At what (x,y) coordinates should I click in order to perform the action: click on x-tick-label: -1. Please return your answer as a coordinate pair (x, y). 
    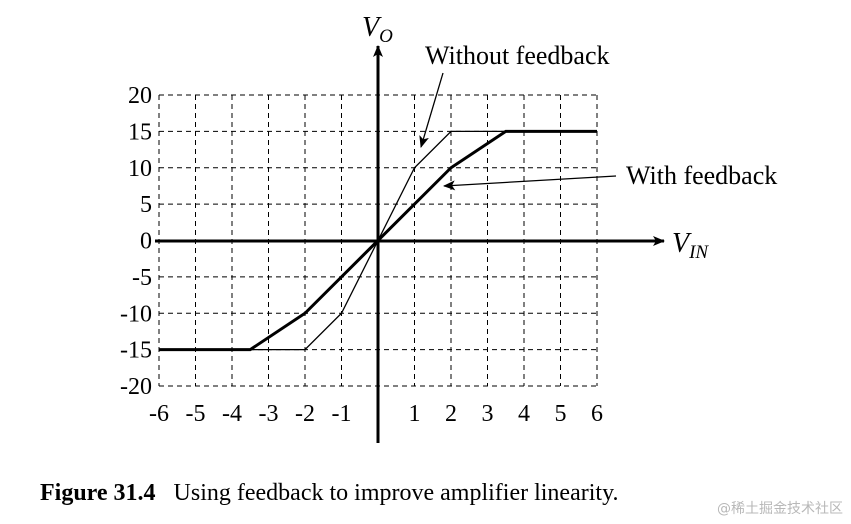
    Looking at the image, I should click on (342, 414).